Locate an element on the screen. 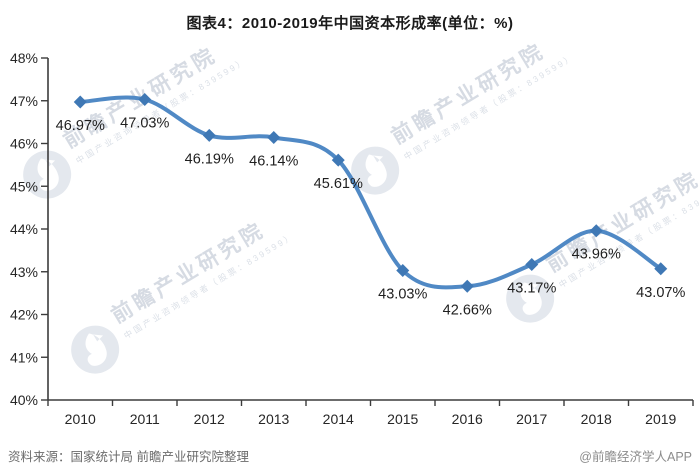 Image resolution: width=700 pixels, height=472 pixels. y-axis-tick-label: 48% is located at coordinates (24, 58).